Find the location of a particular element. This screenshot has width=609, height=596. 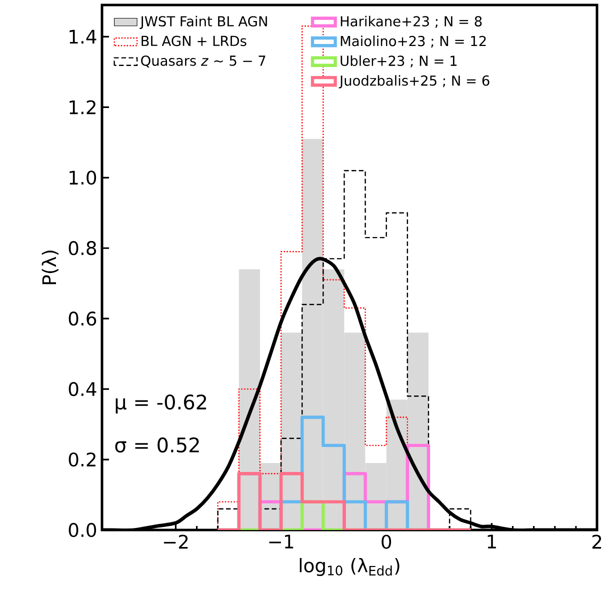

legend-label: JWST Faint BL AGN is located at coordinates (203, 23).